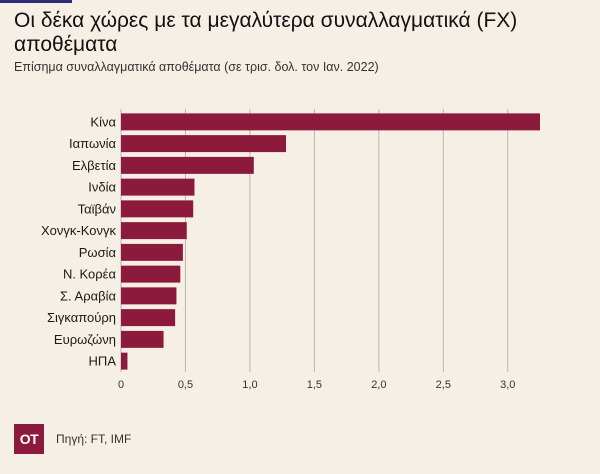  Describe the element at coordinates (443, 385) in the screenshot. I see `x-tick-label: 2,5` at that location.